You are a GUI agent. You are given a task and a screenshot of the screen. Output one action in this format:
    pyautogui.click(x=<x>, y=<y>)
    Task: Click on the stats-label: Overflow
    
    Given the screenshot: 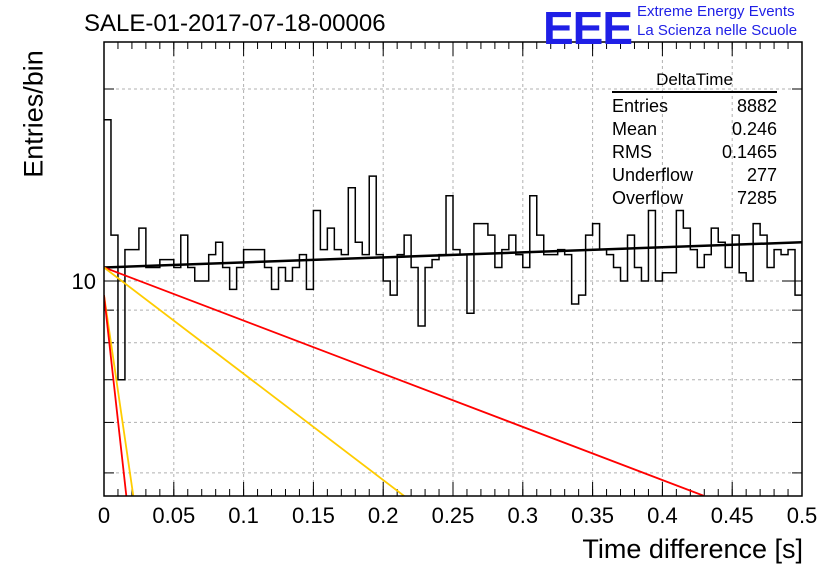 What is the action you would take?
    pyautogui.click(x=648, y=198)
    